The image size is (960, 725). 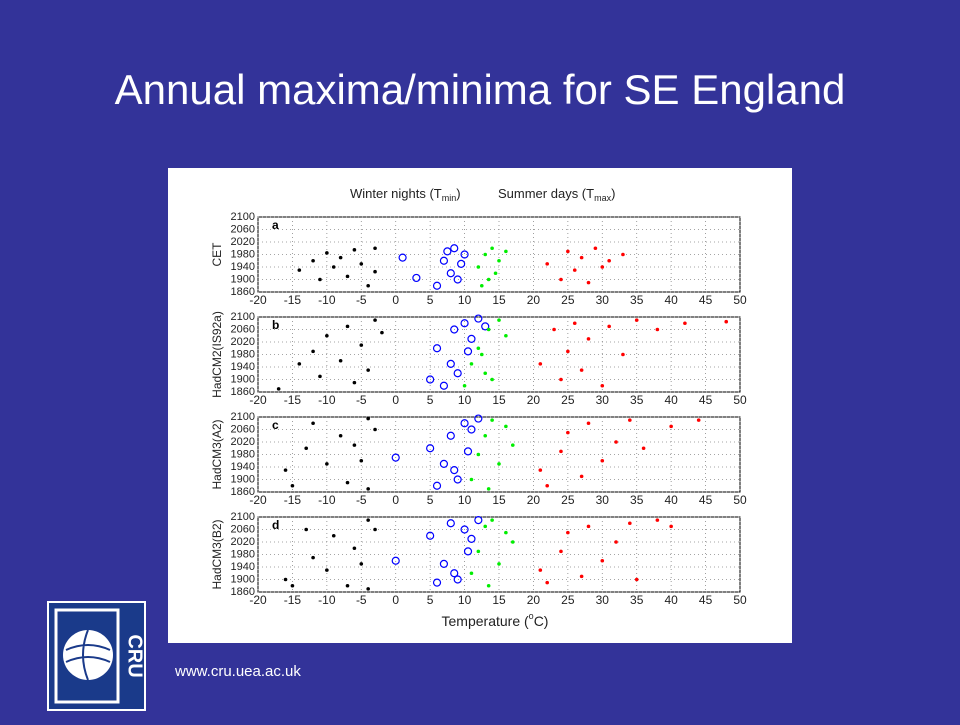 What do you see at coordinates (258, 500) in the screenshot?
I see `x-tick-label: -20` at bounding box center [258, 500].